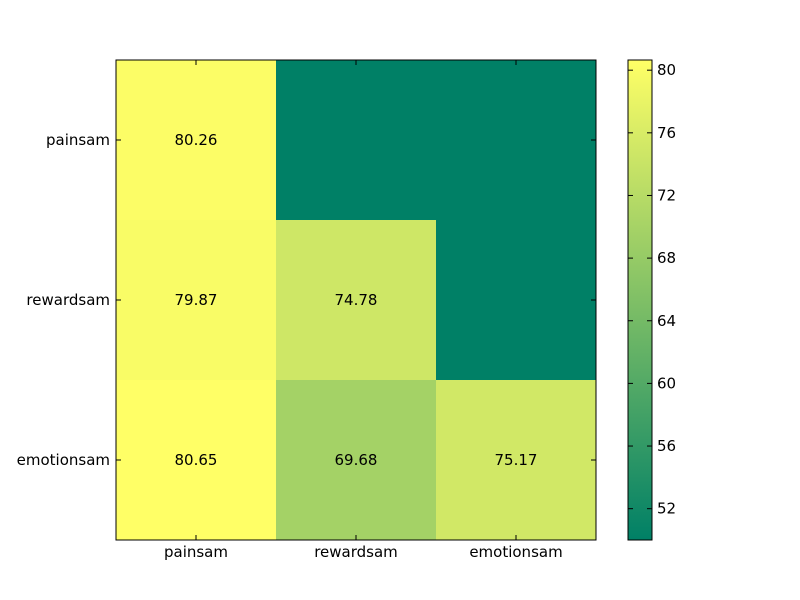 Image resolution: width=800 pixels, height=600 pixels. I want to click on x-tick-label: painsam, so click(196, 552).